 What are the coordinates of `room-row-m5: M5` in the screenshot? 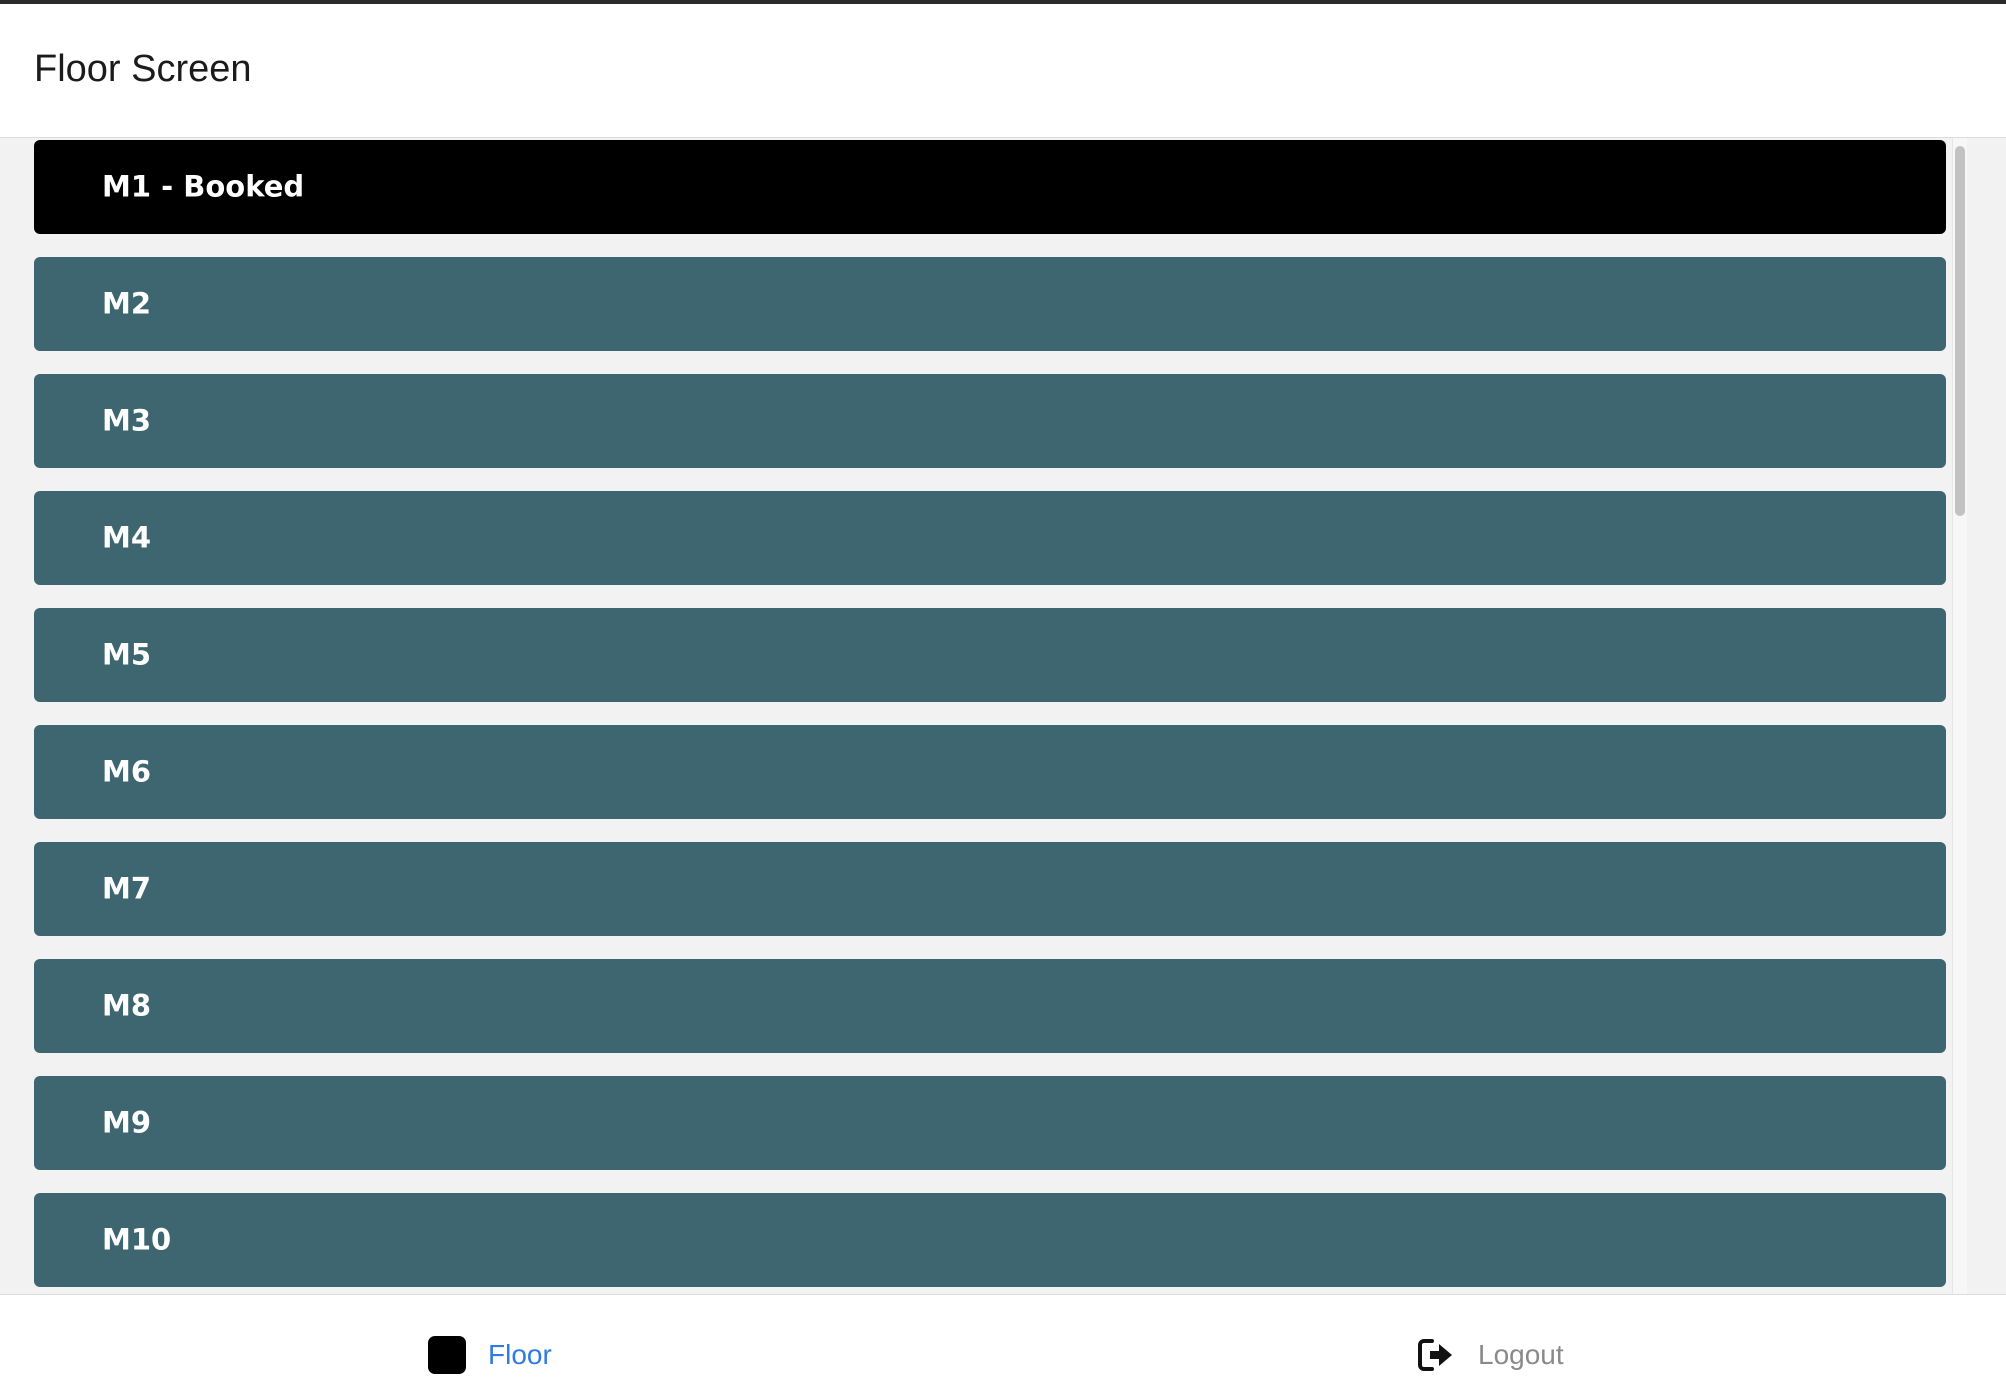 It's located at (990, 655).